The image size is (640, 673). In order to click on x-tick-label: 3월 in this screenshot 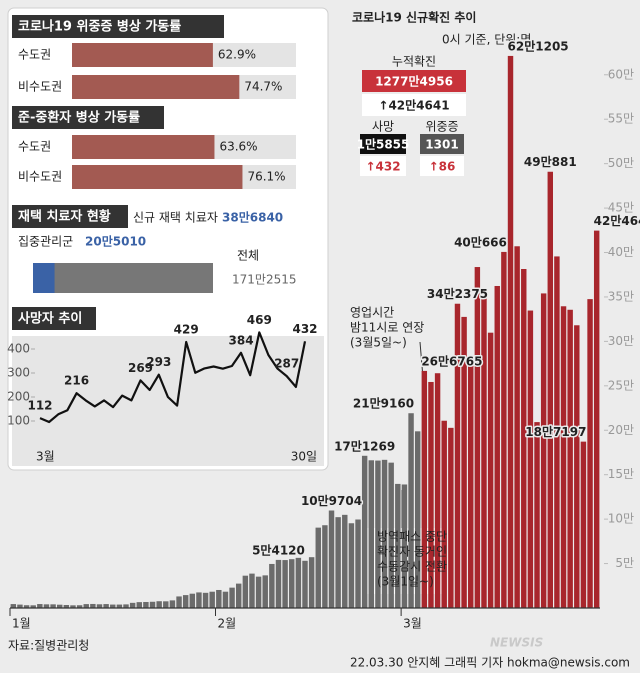, I will do `click(412, 624)`.